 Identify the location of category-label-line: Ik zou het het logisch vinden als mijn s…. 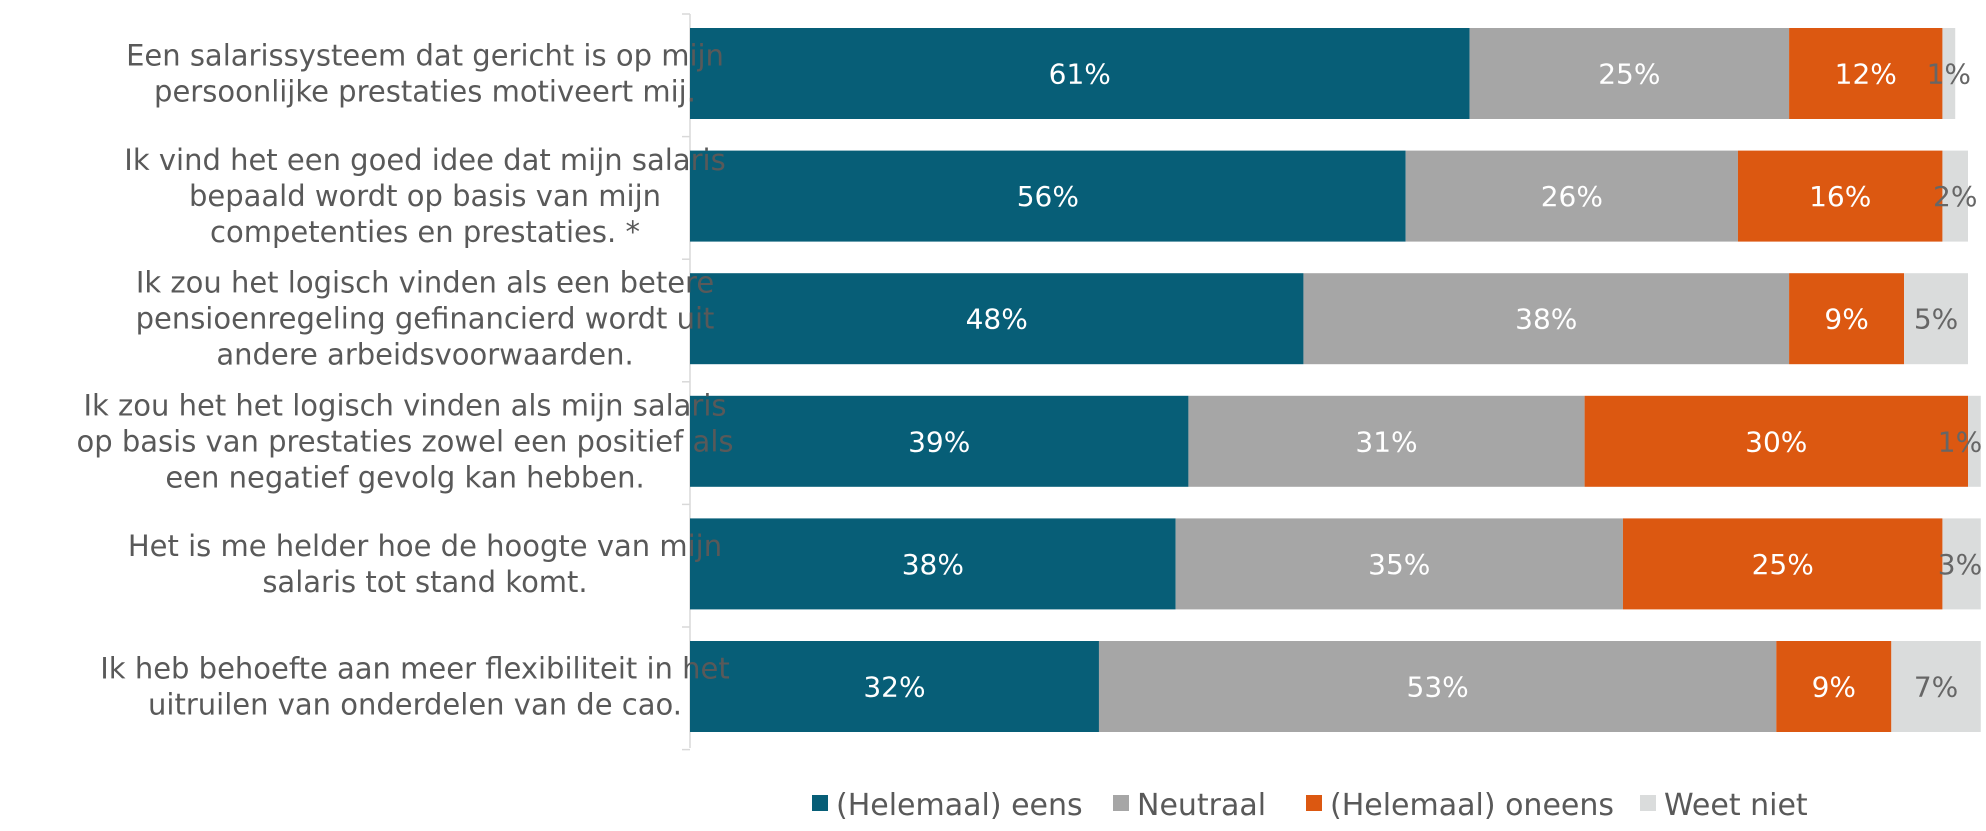
(404, 405).